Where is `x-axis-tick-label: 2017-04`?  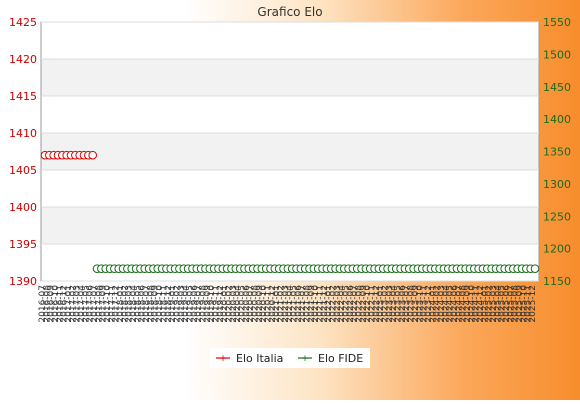
x-axis-tick-label: 2017-04 is located at coordinates (82, 304).